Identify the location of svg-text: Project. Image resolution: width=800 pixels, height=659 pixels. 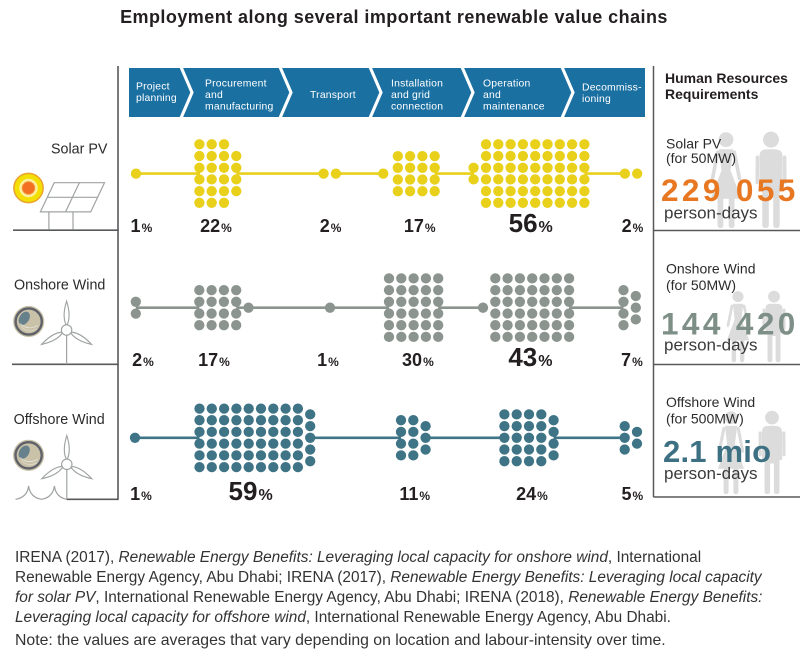
(153, 87).